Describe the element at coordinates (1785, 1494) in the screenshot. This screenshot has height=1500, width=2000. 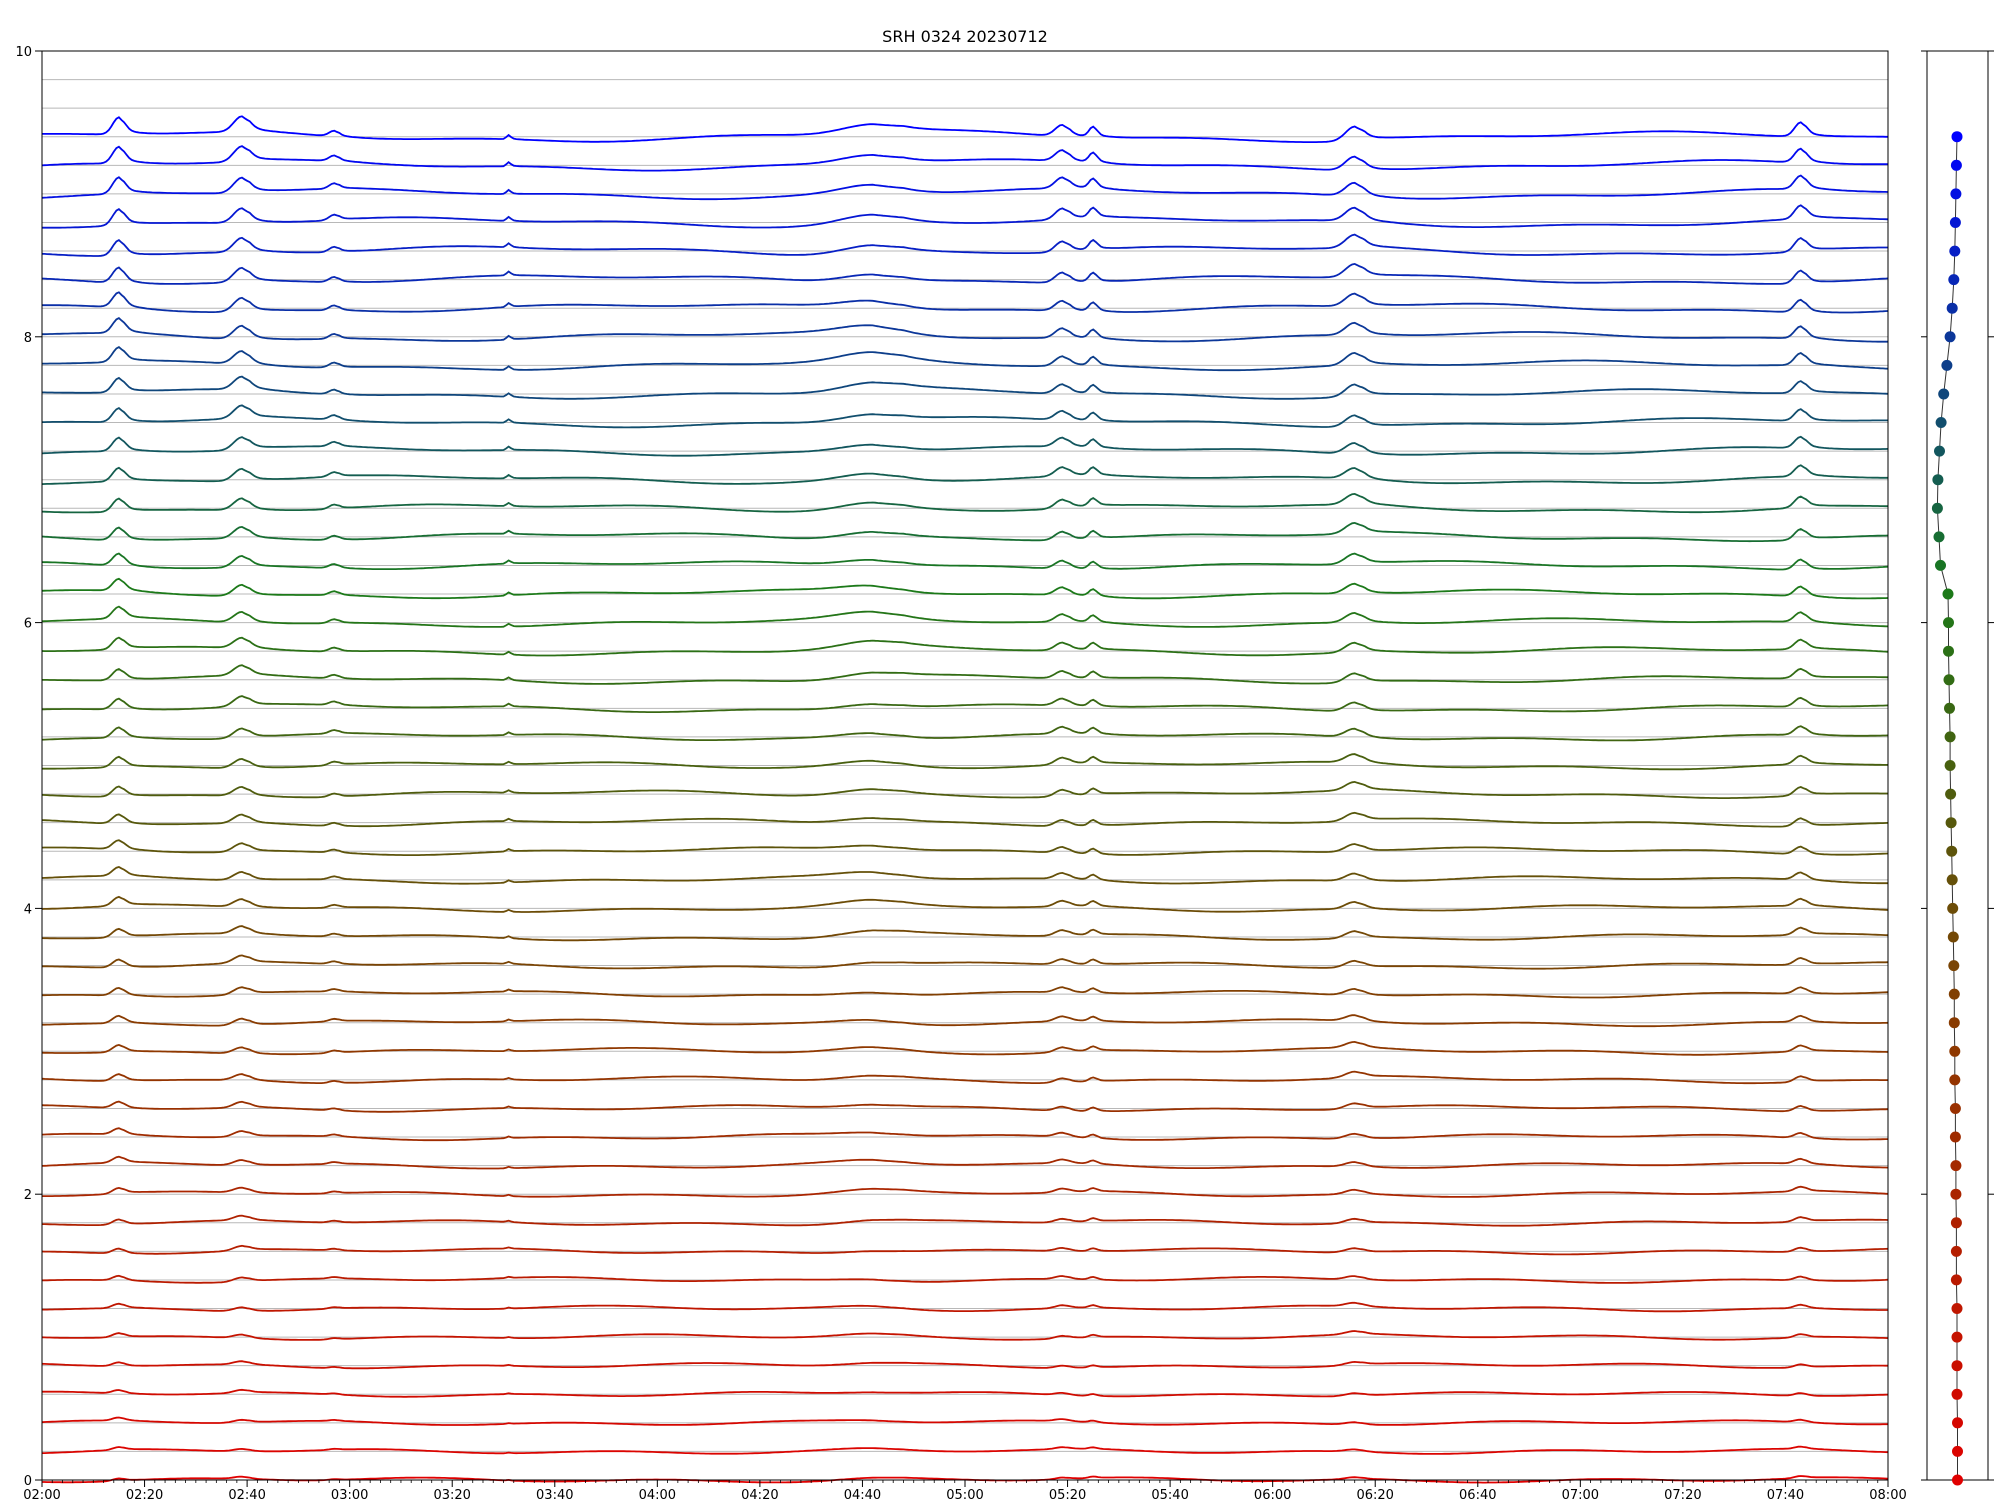
I see `x-tick-label: 07:40` at that location.